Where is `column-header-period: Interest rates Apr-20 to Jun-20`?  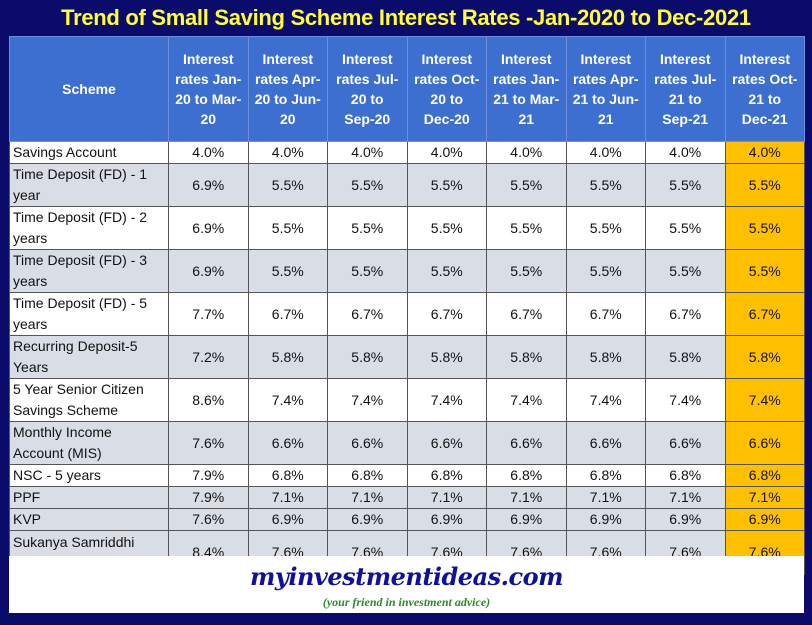
column-header-period: Interest rates Apr-20 to Jun-20 is located at coordinates (287, 89).